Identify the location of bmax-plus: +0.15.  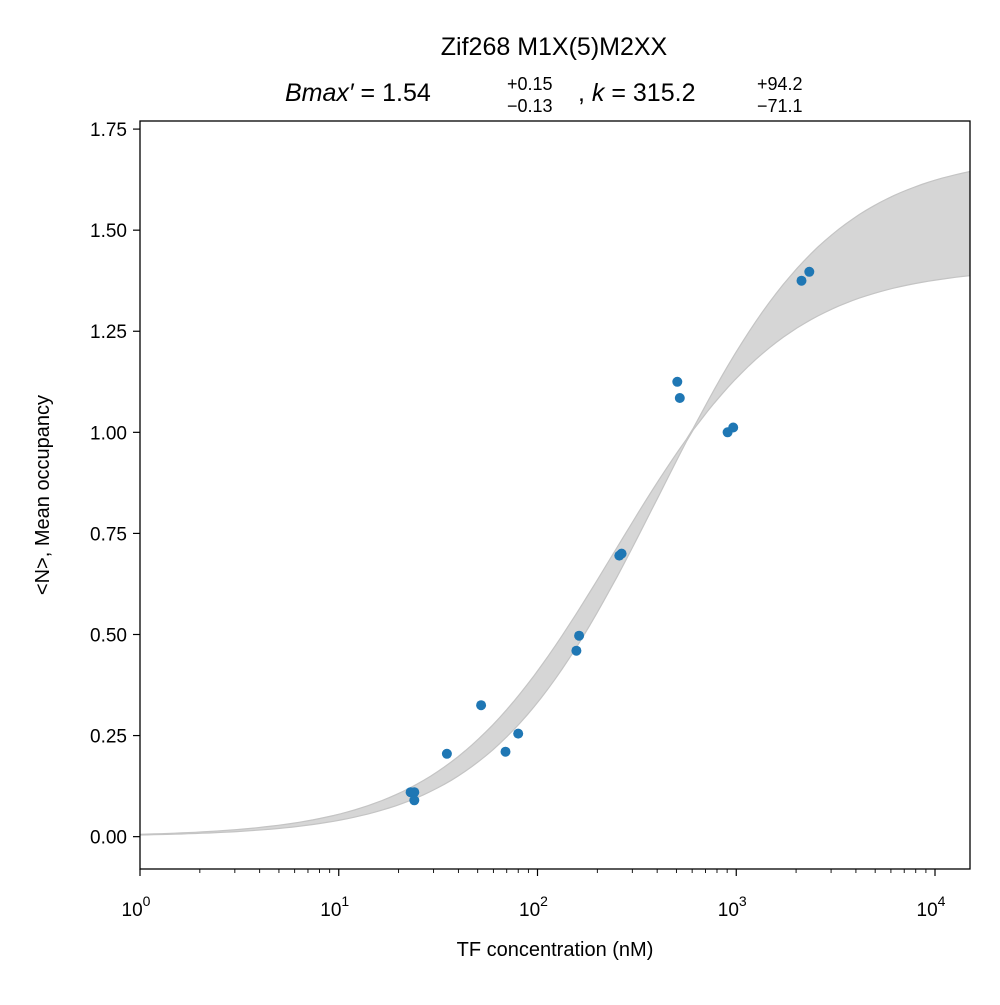
(530, 84).